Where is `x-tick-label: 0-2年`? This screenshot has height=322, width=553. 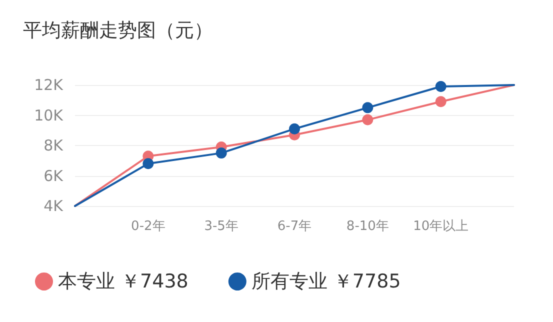 x-tick-label: 0-2年 is located at coordinates (148, 226).